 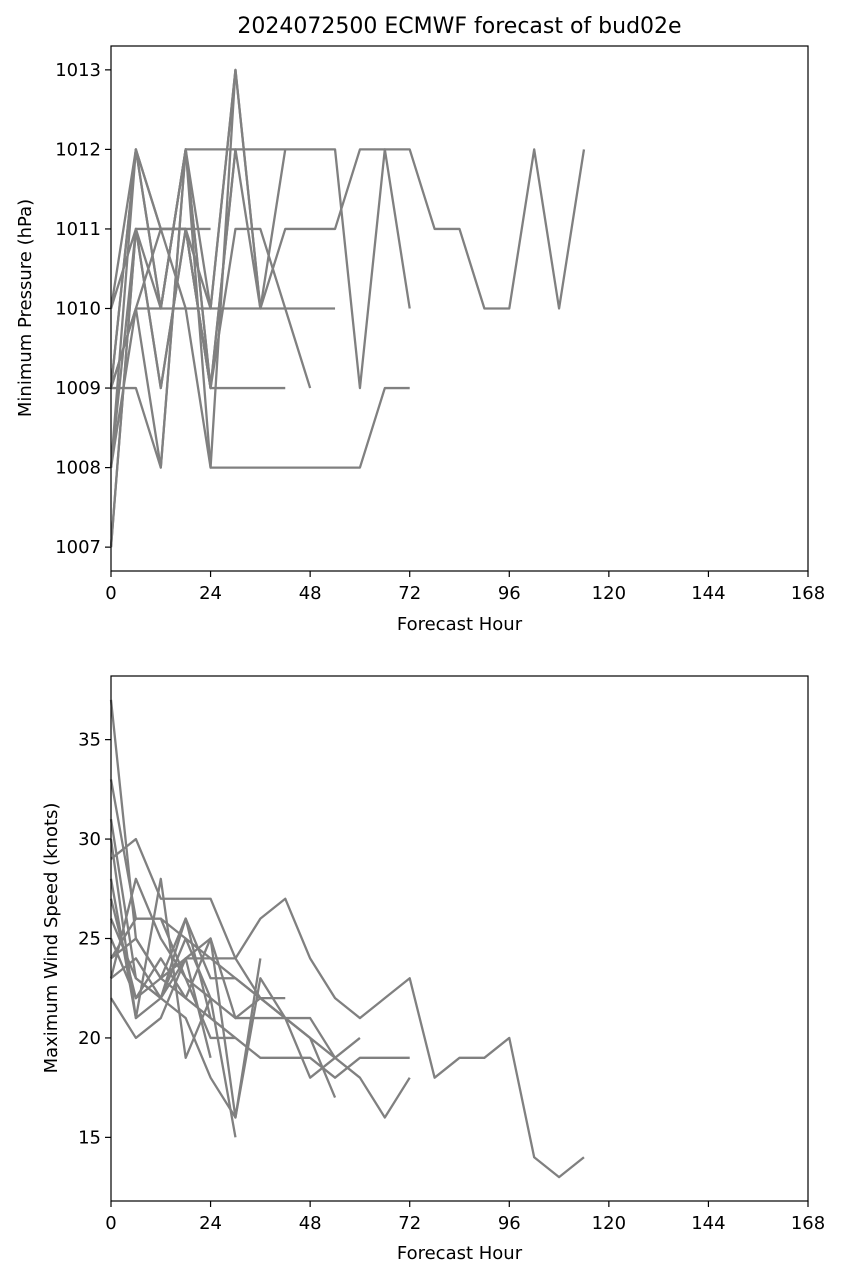 I want to click on wind-x-tick-label: 96, so click(x=509, y=1223).